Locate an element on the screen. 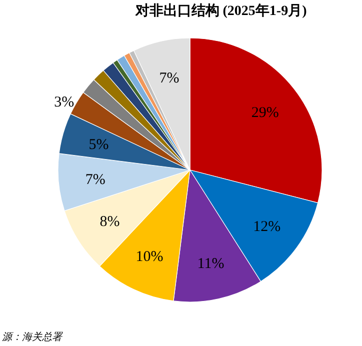 Image resolution: width=362 pixels, height=346 pixels. data-label: 5% is located at coordinates (98, 144).